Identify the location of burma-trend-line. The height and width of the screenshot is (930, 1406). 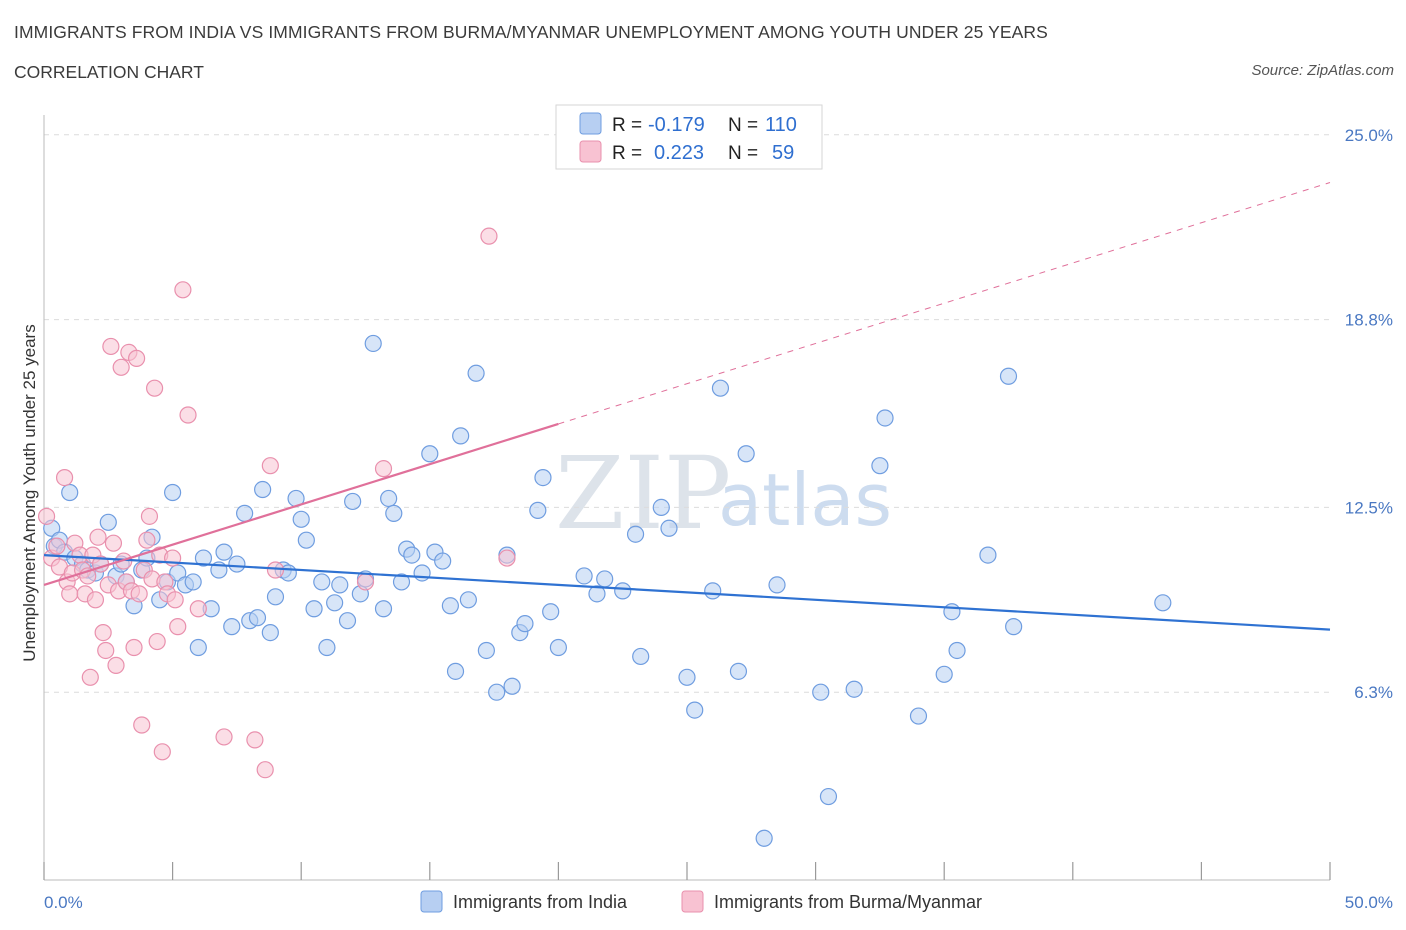
(301, 504).